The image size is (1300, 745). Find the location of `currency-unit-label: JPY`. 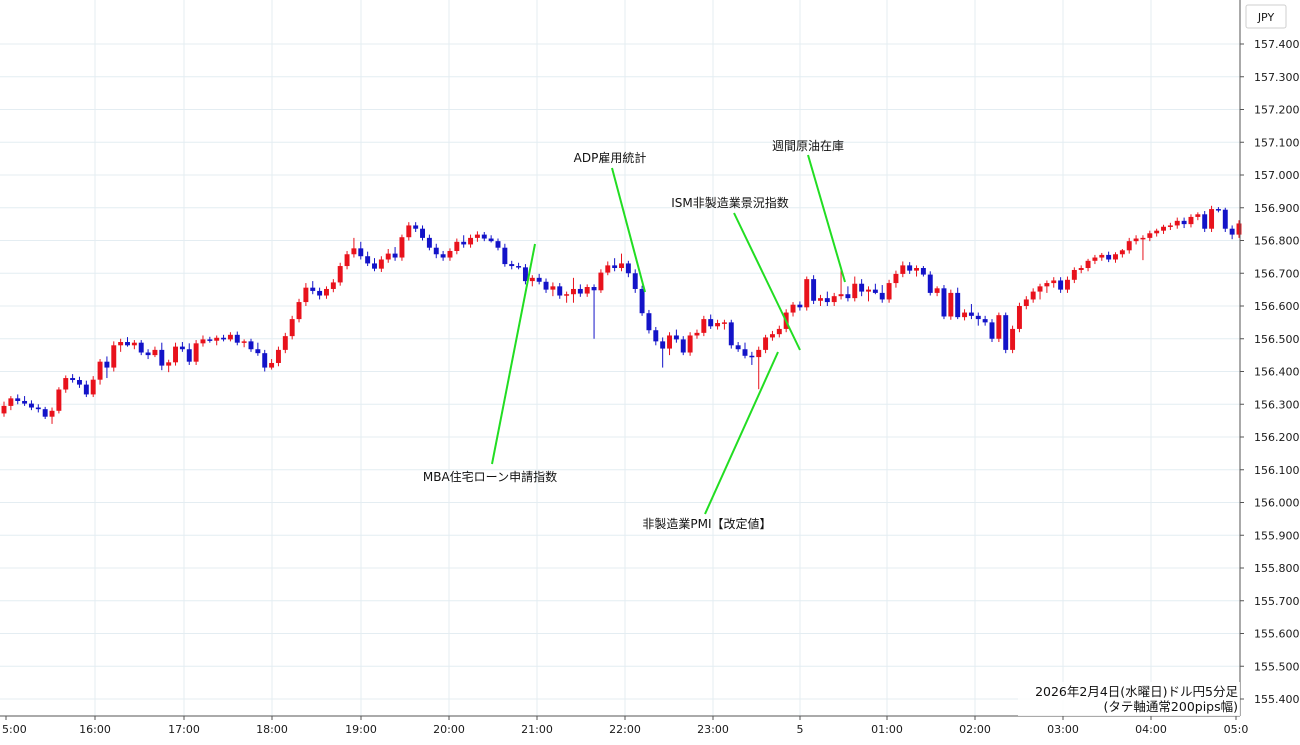

currency-unit-label: JPY is located at coordinates (1266, 17).